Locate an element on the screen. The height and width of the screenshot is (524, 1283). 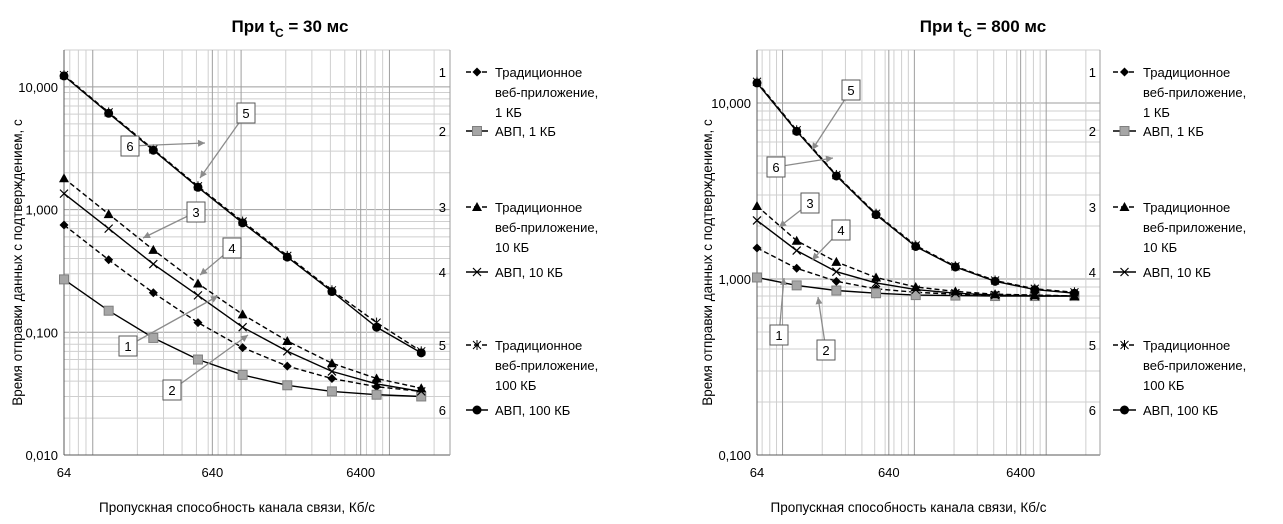
legend-number: 2 is located at coordinates (1092, 131).